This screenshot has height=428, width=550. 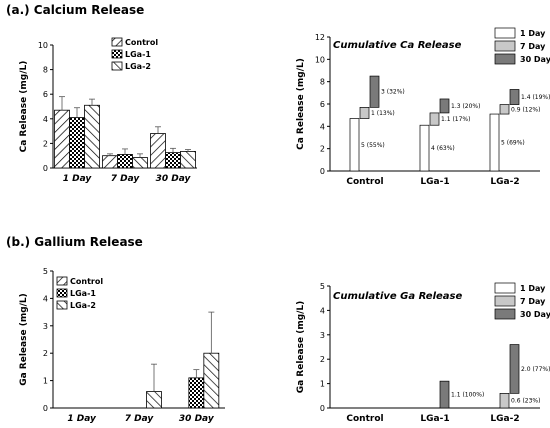 What do you see at coordinates (525, 109) in the screenshot?
I see `data-label-7-day-lga-2: 0.9 (12%)` at bounding box center [525, 109].